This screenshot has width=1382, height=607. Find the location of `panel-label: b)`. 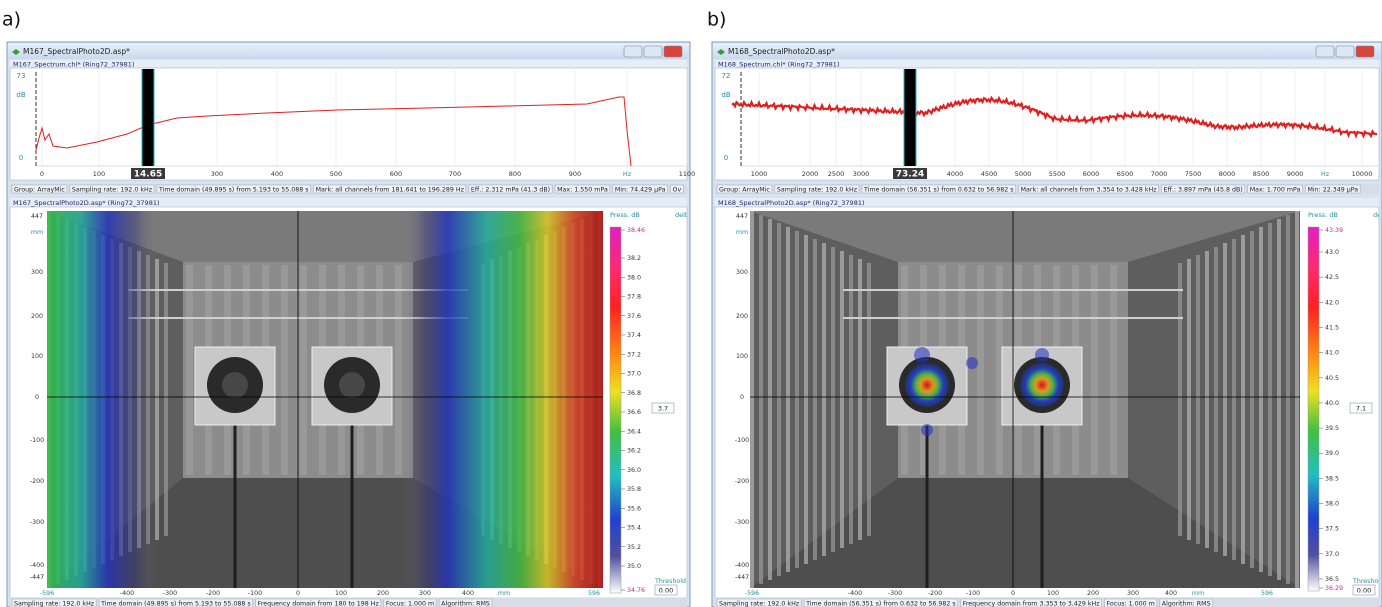

panel-label: b) is located at coordinates (716, 20).